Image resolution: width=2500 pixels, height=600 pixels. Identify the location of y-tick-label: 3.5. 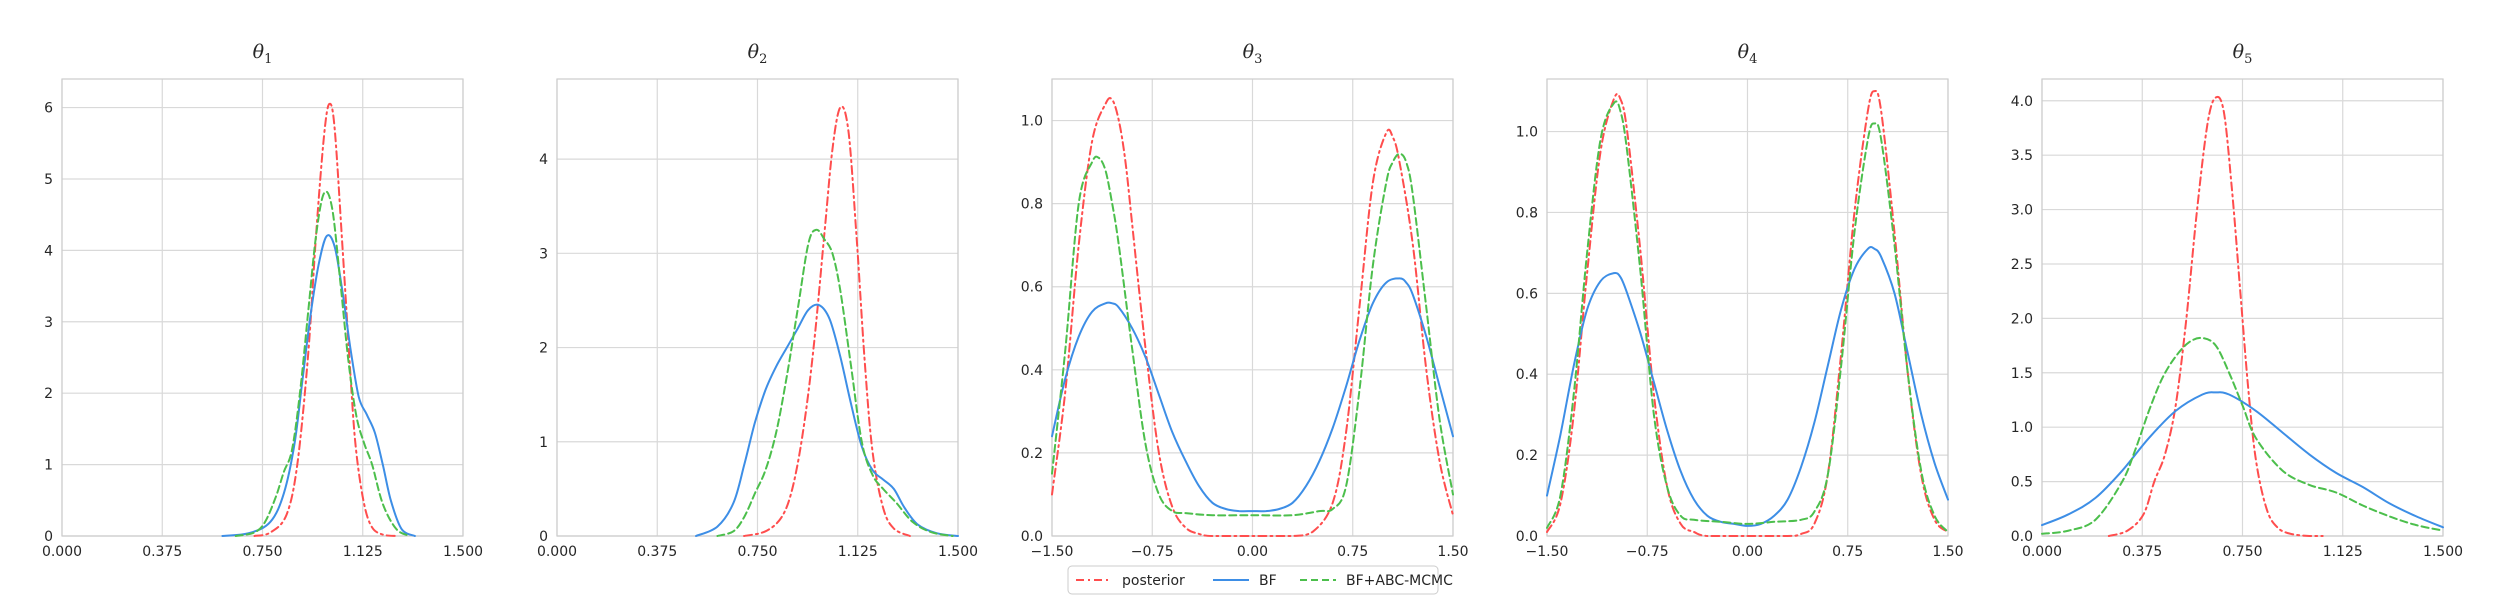
(2022, 156).